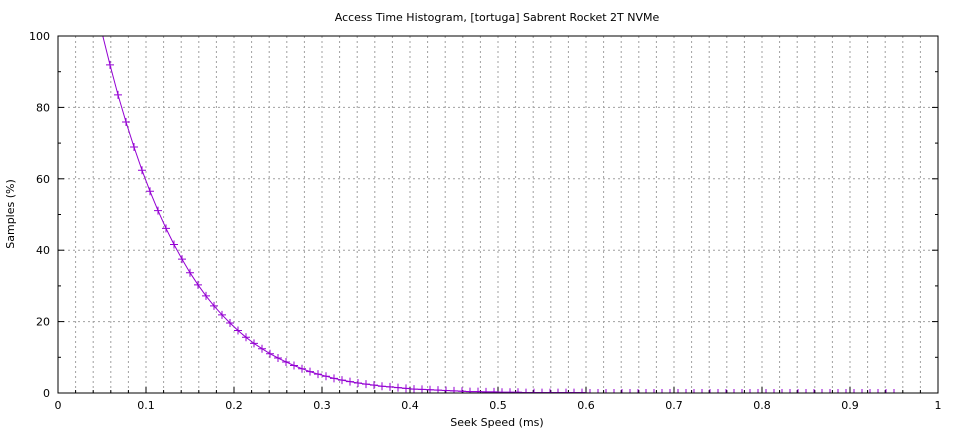  I want to click on y-tick-label: 20, so click(43, 322).